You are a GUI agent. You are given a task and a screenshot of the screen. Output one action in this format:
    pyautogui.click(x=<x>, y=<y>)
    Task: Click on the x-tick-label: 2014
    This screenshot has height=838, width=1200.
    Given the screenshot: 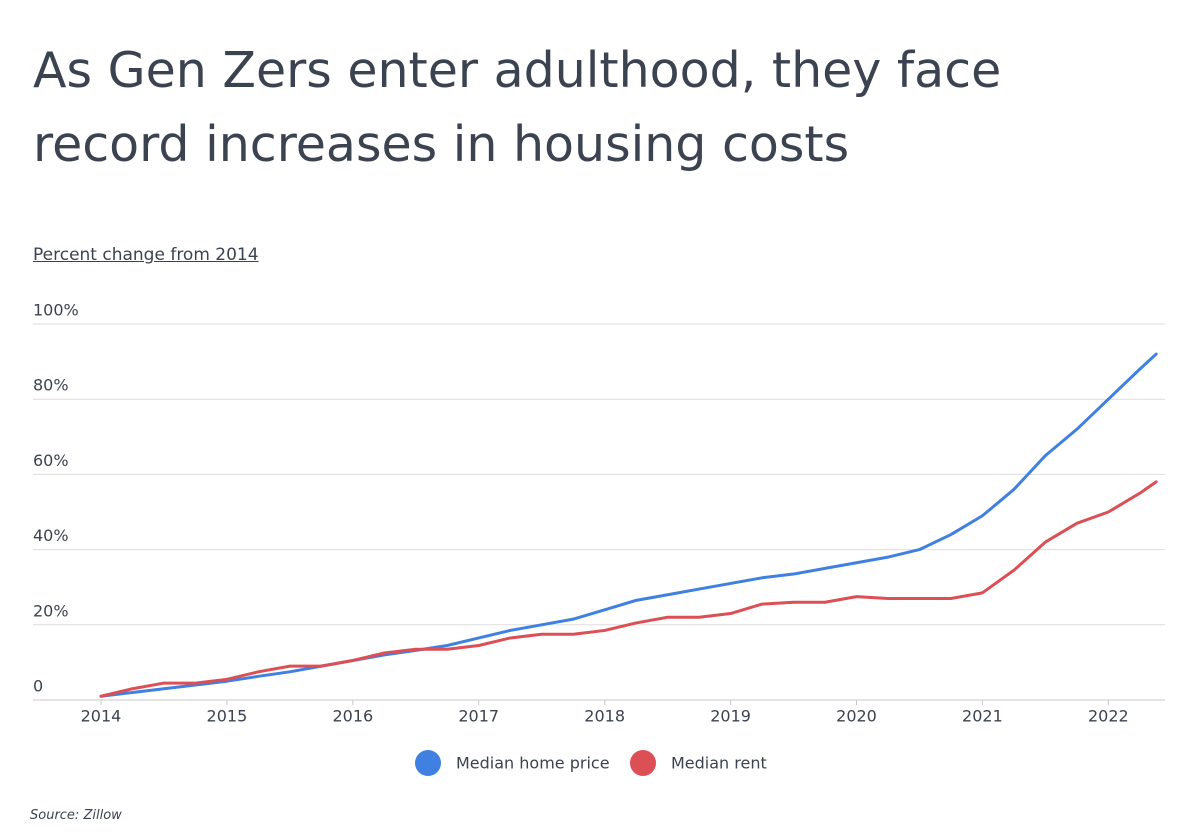 What is the action you would take?
    pyautogui.click(x=101, y=716)
    